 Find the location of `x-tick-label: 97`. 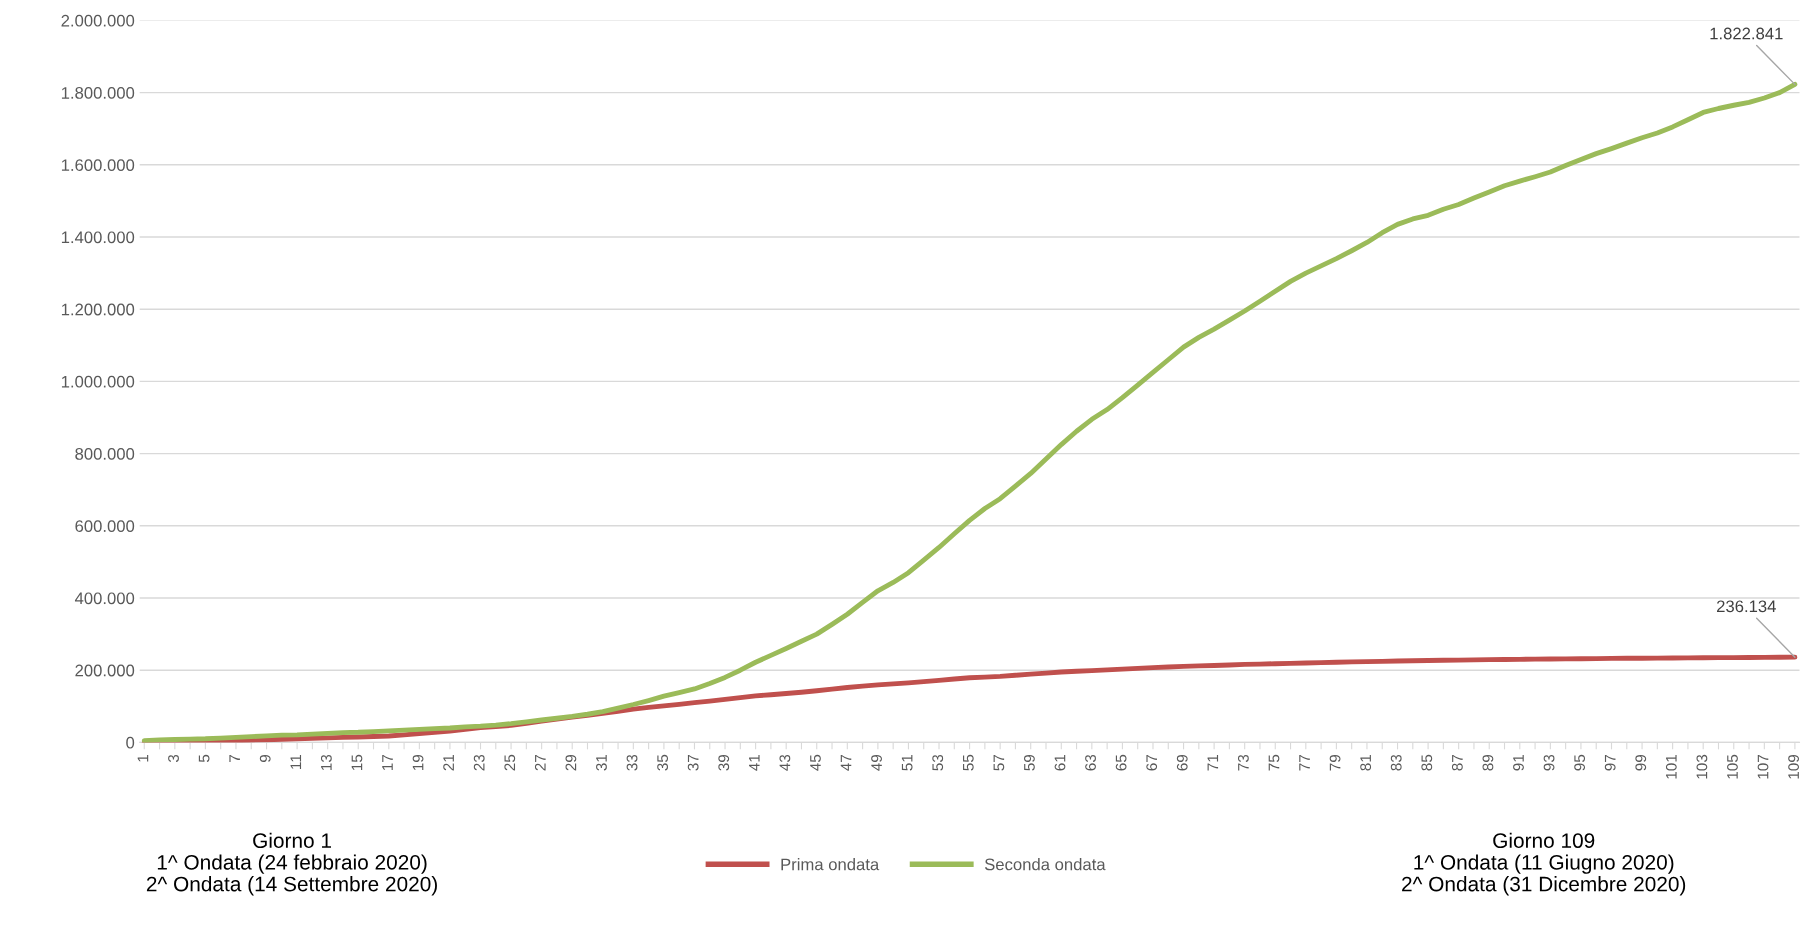

x-tick-label: 97 is located at coordinates (1610, 762).